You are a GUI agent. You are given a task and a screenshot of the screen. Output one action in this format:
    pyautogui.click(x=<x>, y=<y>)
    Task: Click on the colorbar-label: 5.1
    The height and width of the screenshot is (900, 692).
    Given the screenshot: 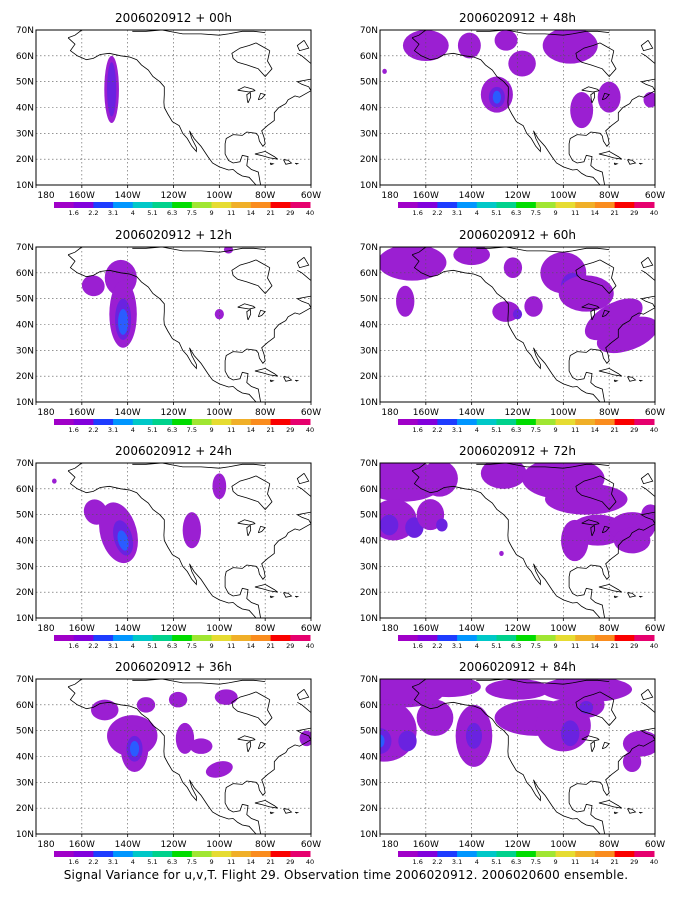 What is the action you would take?
    pyautogui.click(x=152, y=213)
    